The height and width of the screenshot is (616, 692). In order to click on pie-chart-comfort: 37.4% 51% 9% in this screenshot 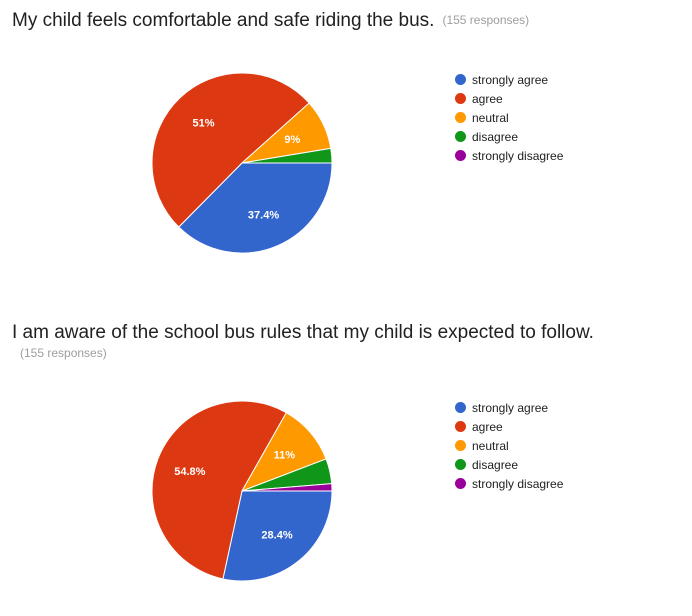, I will do `click(242, 163)`.